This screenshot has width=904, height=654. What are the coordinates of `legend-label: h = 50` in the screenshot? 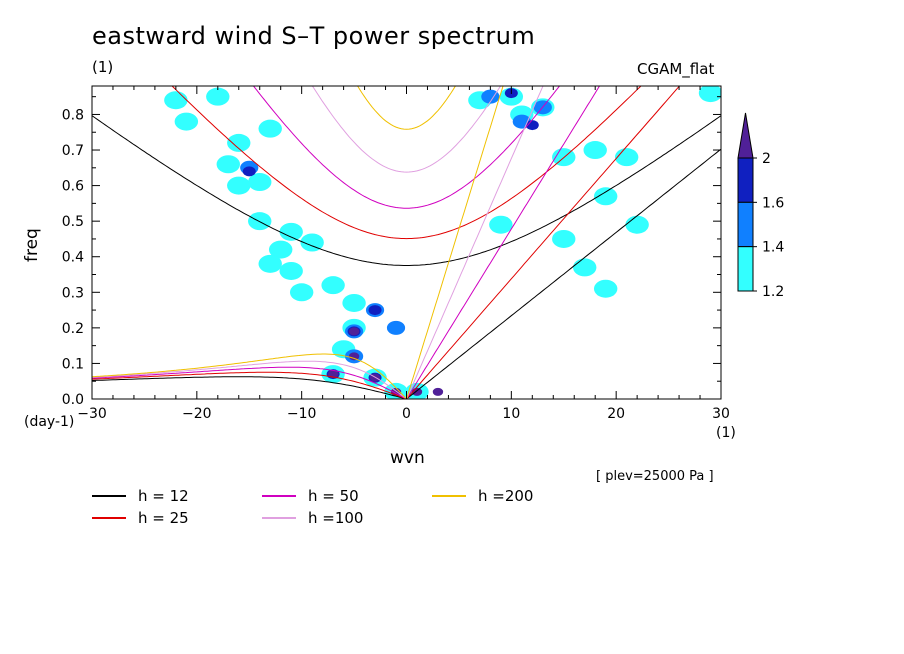 It's located at (333, 496).